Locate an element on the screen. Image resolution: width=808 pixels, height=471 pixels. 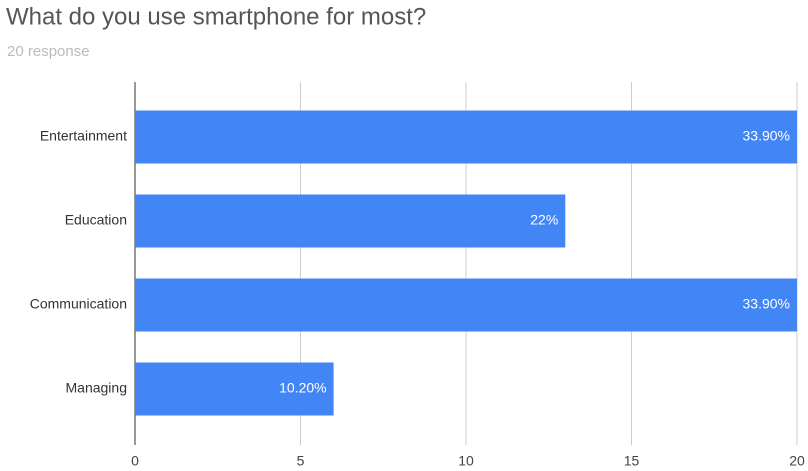
chart-title: What do you use smartphone for most? is located at coordinates (216, 16).